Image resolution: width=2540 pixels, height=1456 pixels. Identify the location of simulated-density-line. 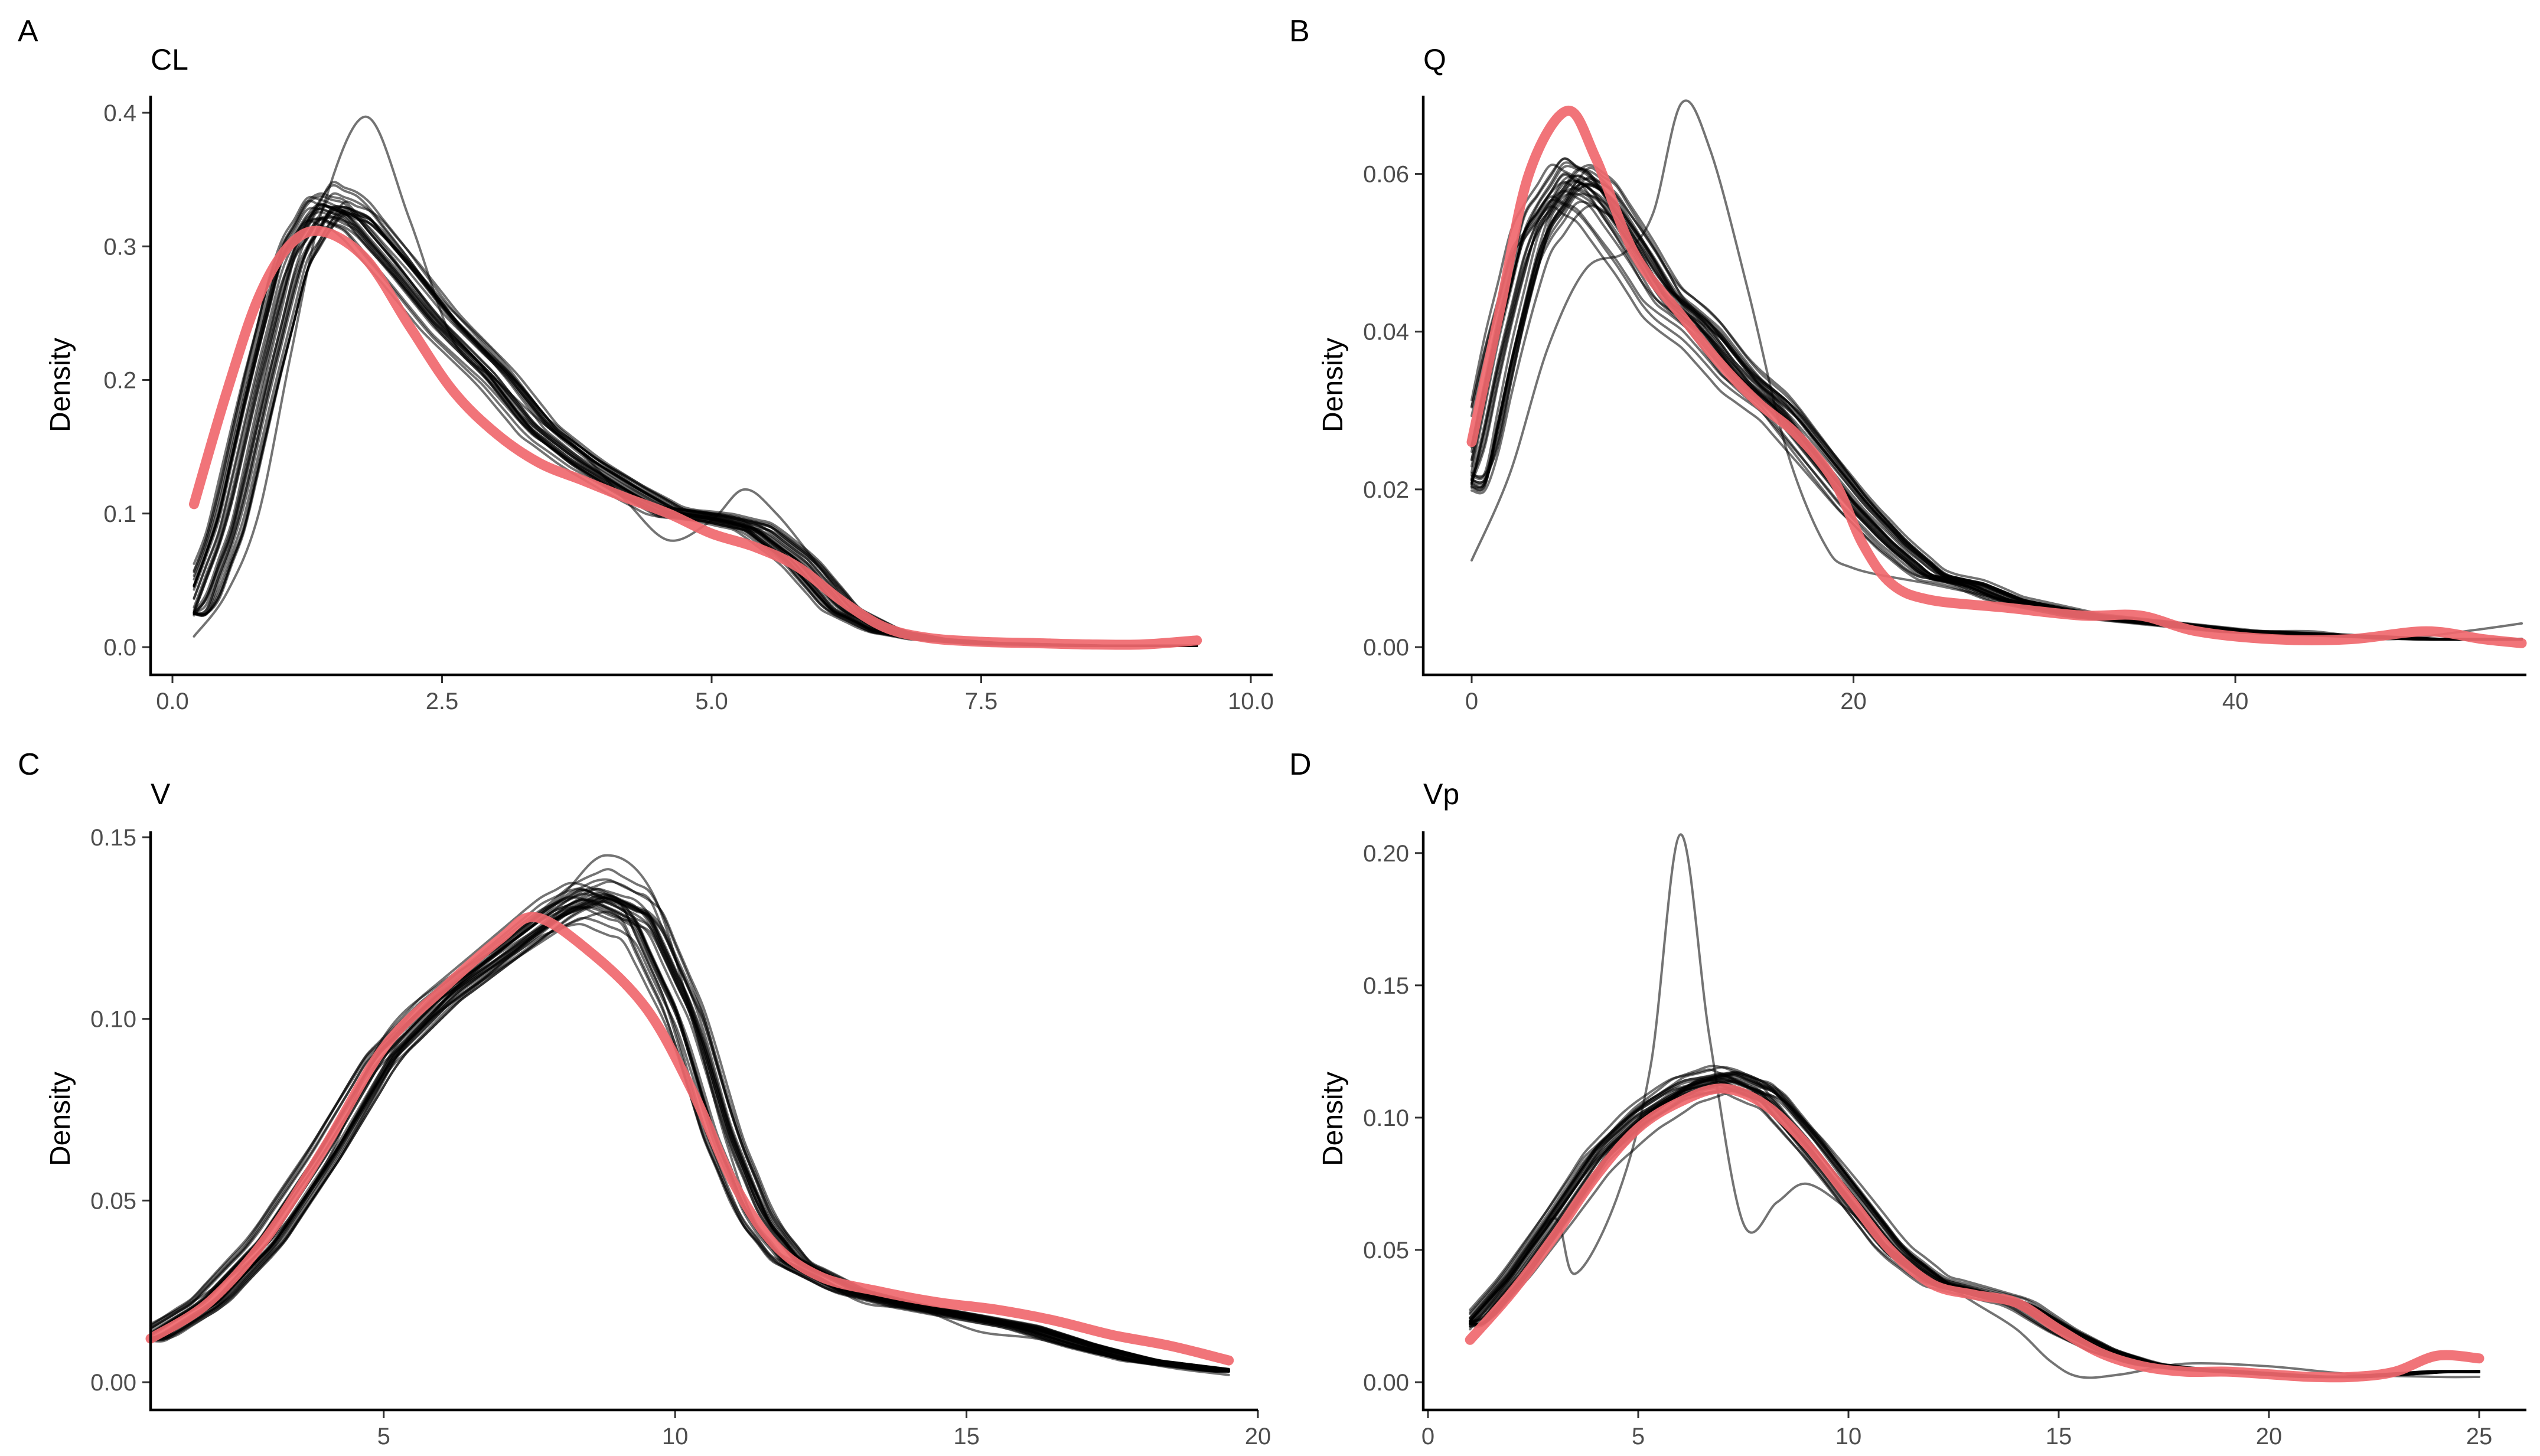
(1974, 1106).